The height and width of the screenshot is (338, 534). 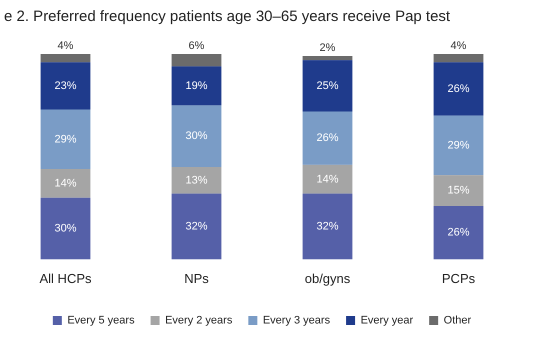 What do you see at coordinates (458, 320) in the screenshot?
I see `legend-label: Other` at bounding box center [458, 320].